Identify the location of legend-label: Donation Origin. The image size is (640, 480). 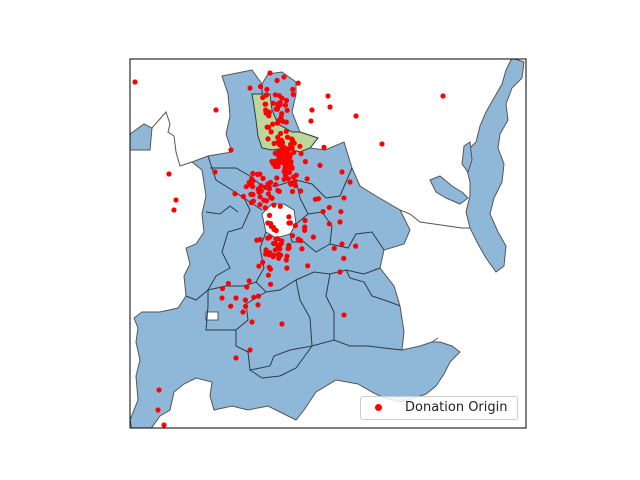
(456, 407).